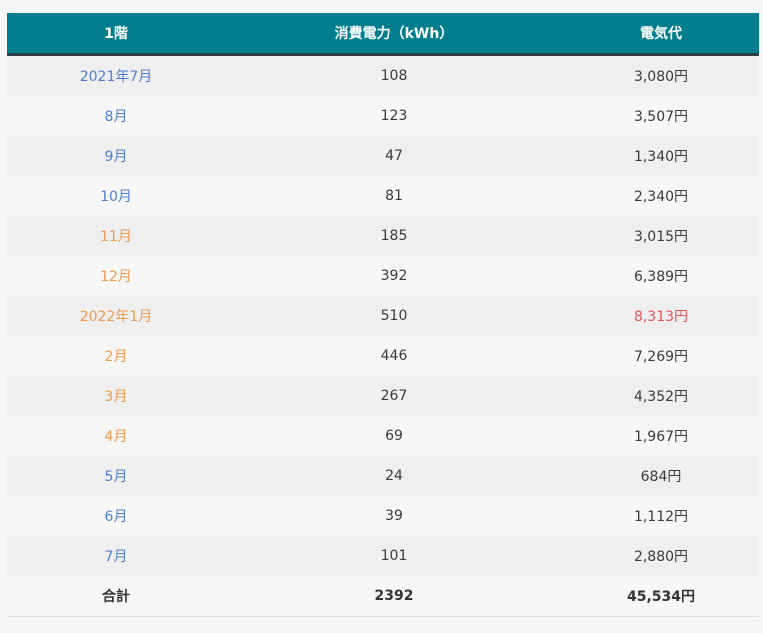 This screenshot has height=633, width=763. What do you see at coordinates (661, 476) in the screenshot?
I see `cost-cell: 684円` at bounding box center [661, 476].